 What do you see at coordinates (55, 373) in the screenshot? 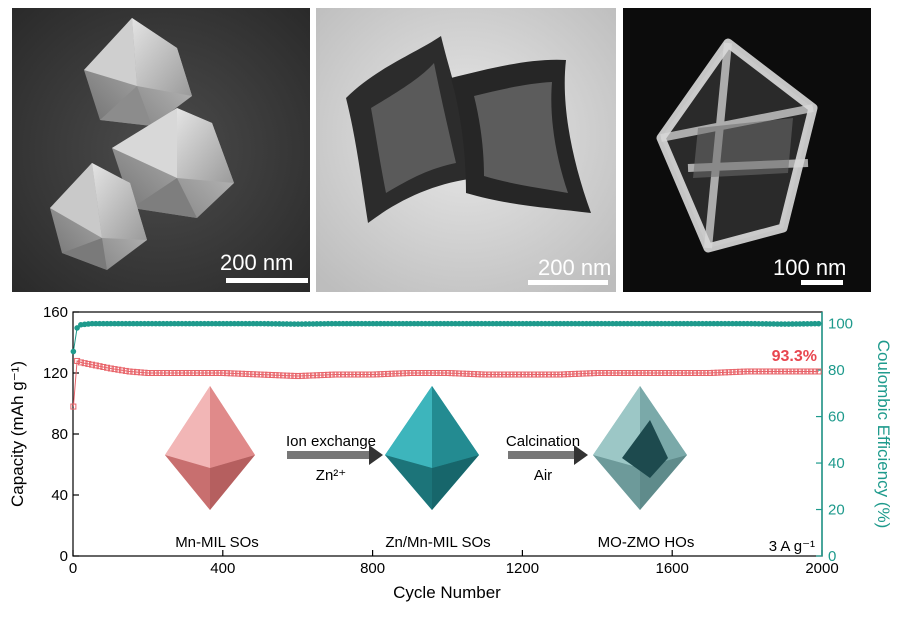
I see `y-tick-label: 120` at bounding box center [55, 373].